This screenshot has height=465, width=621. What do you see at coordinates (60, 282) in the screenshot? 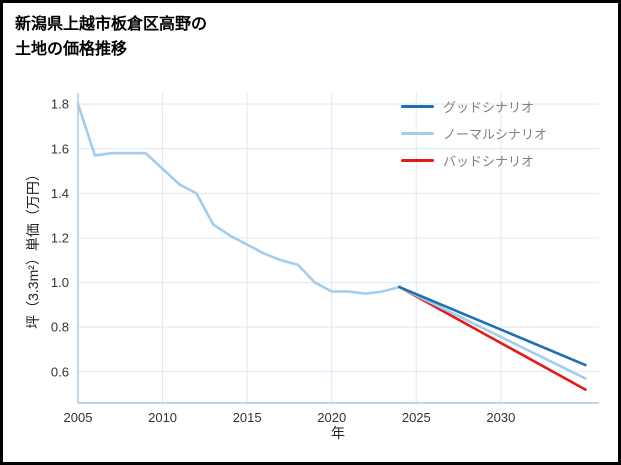
I see `y-tick-label: 1.0` at bounding box center [60, 282].